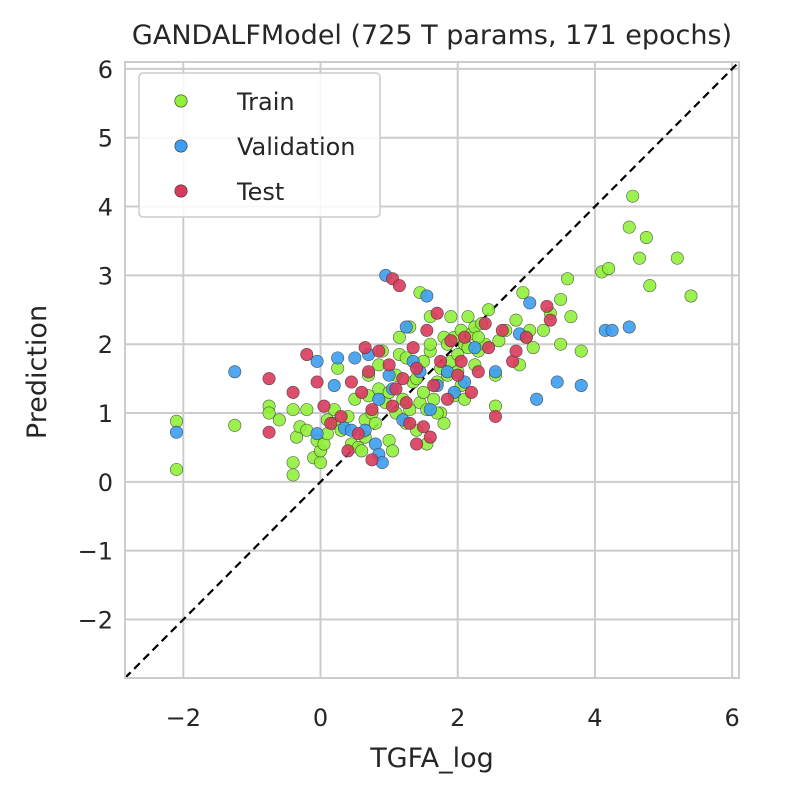  What do you see at coordinates (594, 718) in the screenshot?
I see `x-tick-label: 4` at bounding box center [594, 718].